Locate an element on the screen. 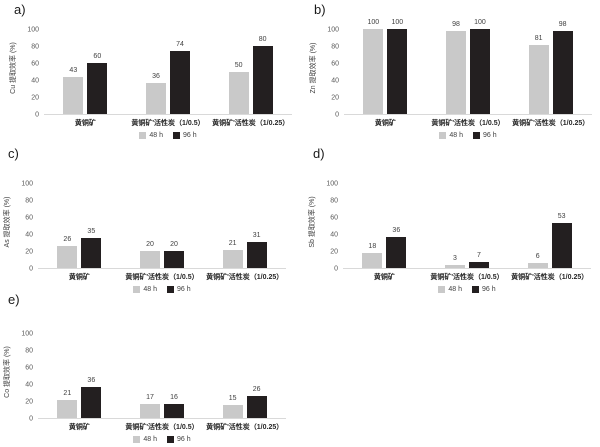 The height and width of the screenshot is (447, 600). bar-value-label: 18 is located at coordinates (372, 246).